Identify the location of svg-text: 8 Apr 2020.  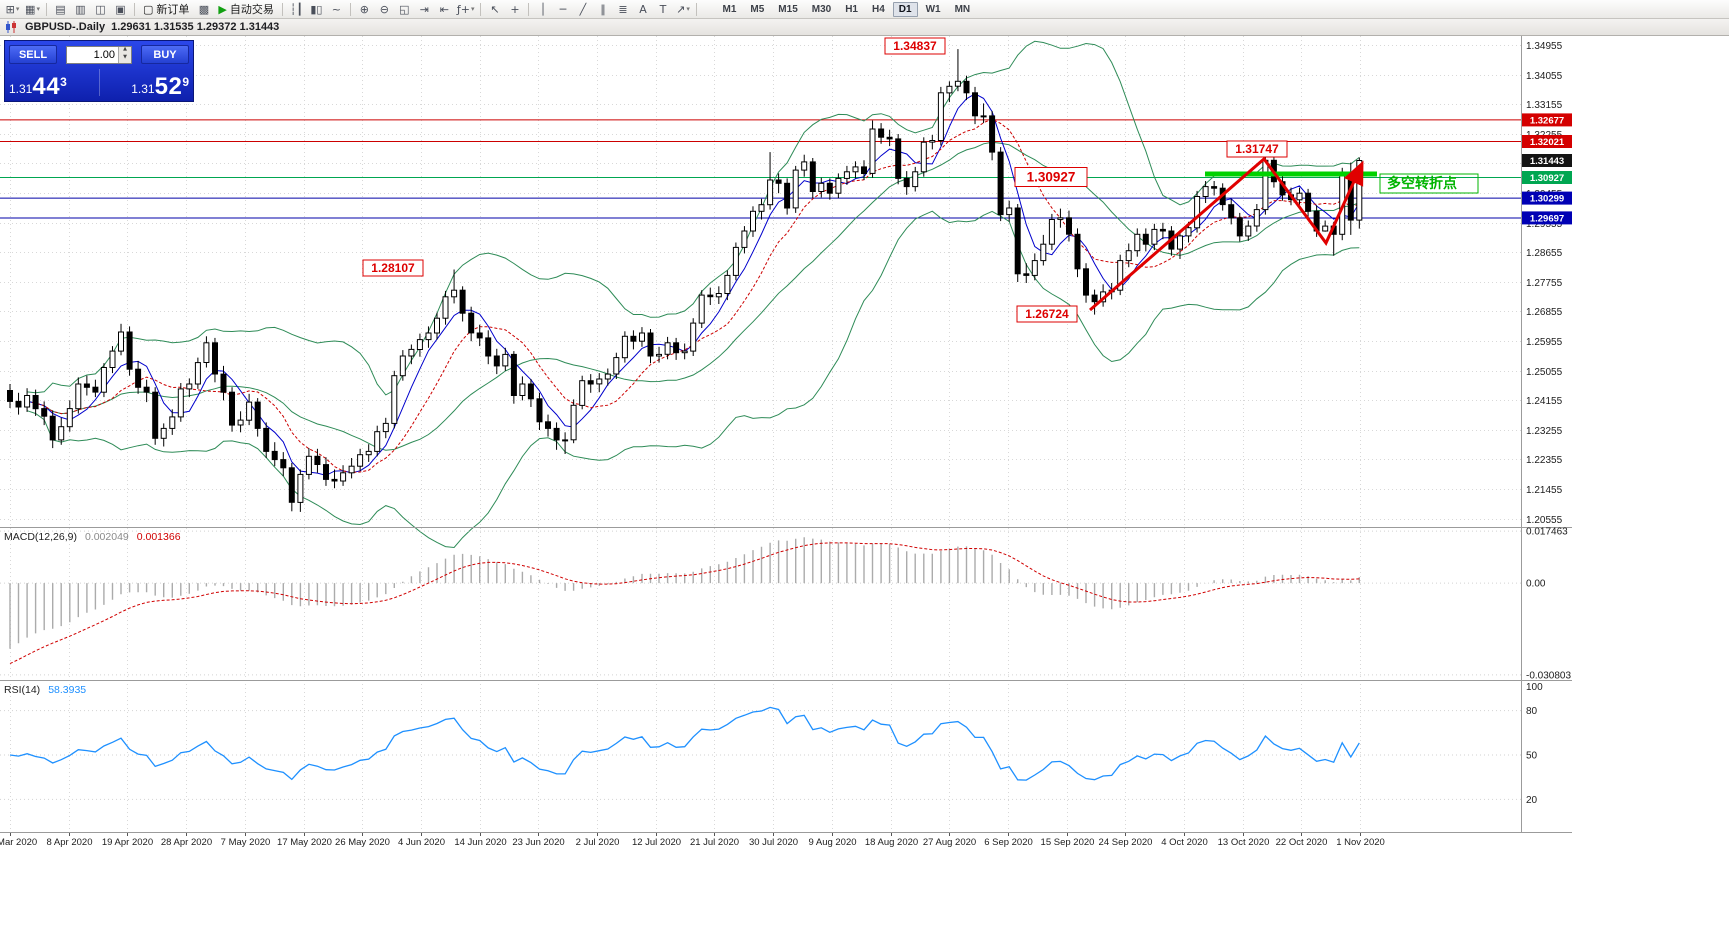
(70, 842).